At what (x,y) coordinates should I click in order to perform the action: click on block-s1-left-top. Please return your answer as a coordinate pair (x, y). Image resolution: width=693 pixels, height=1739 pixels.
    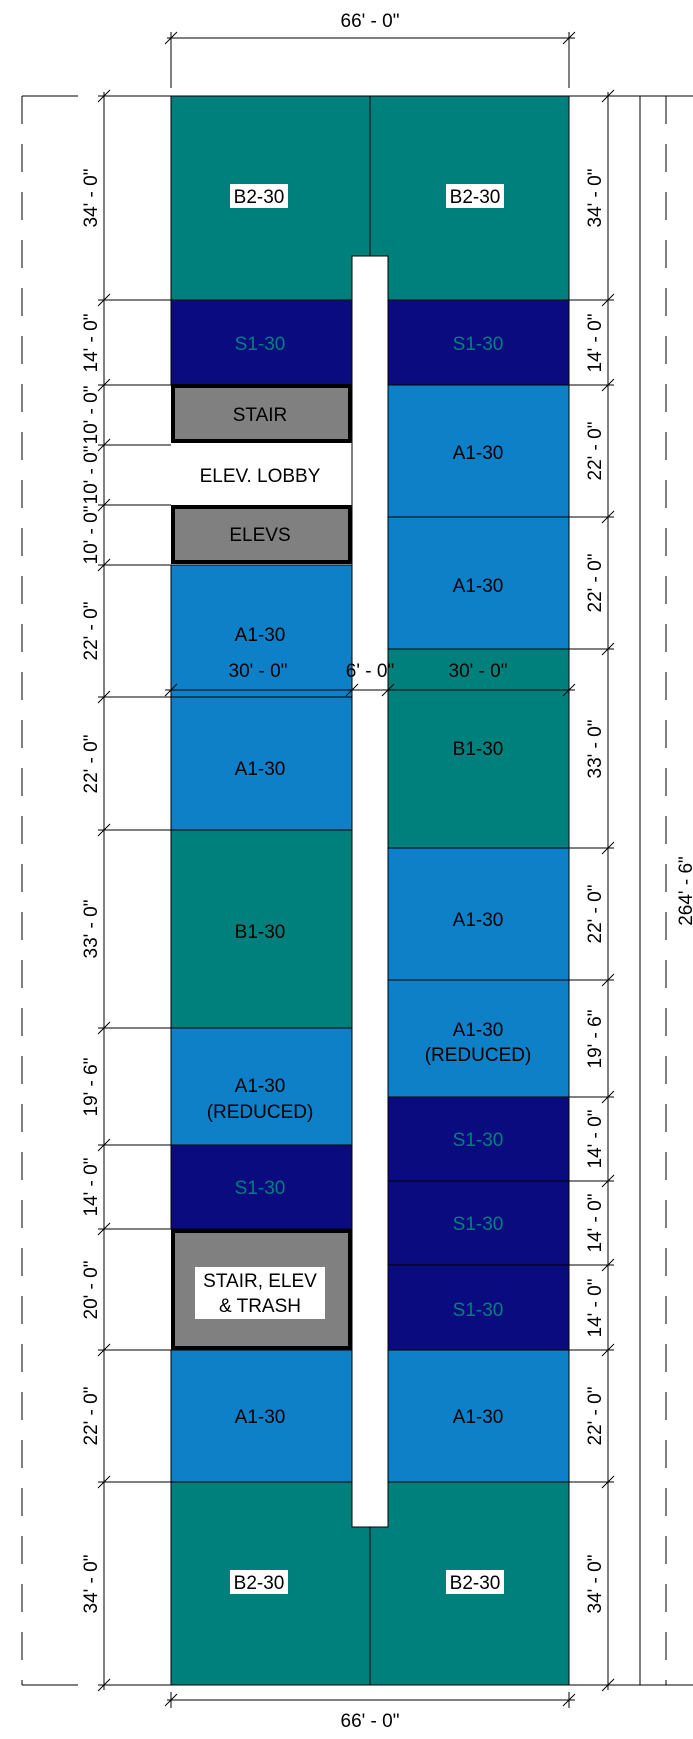
    Looking at the image, I should click on (261, 342).